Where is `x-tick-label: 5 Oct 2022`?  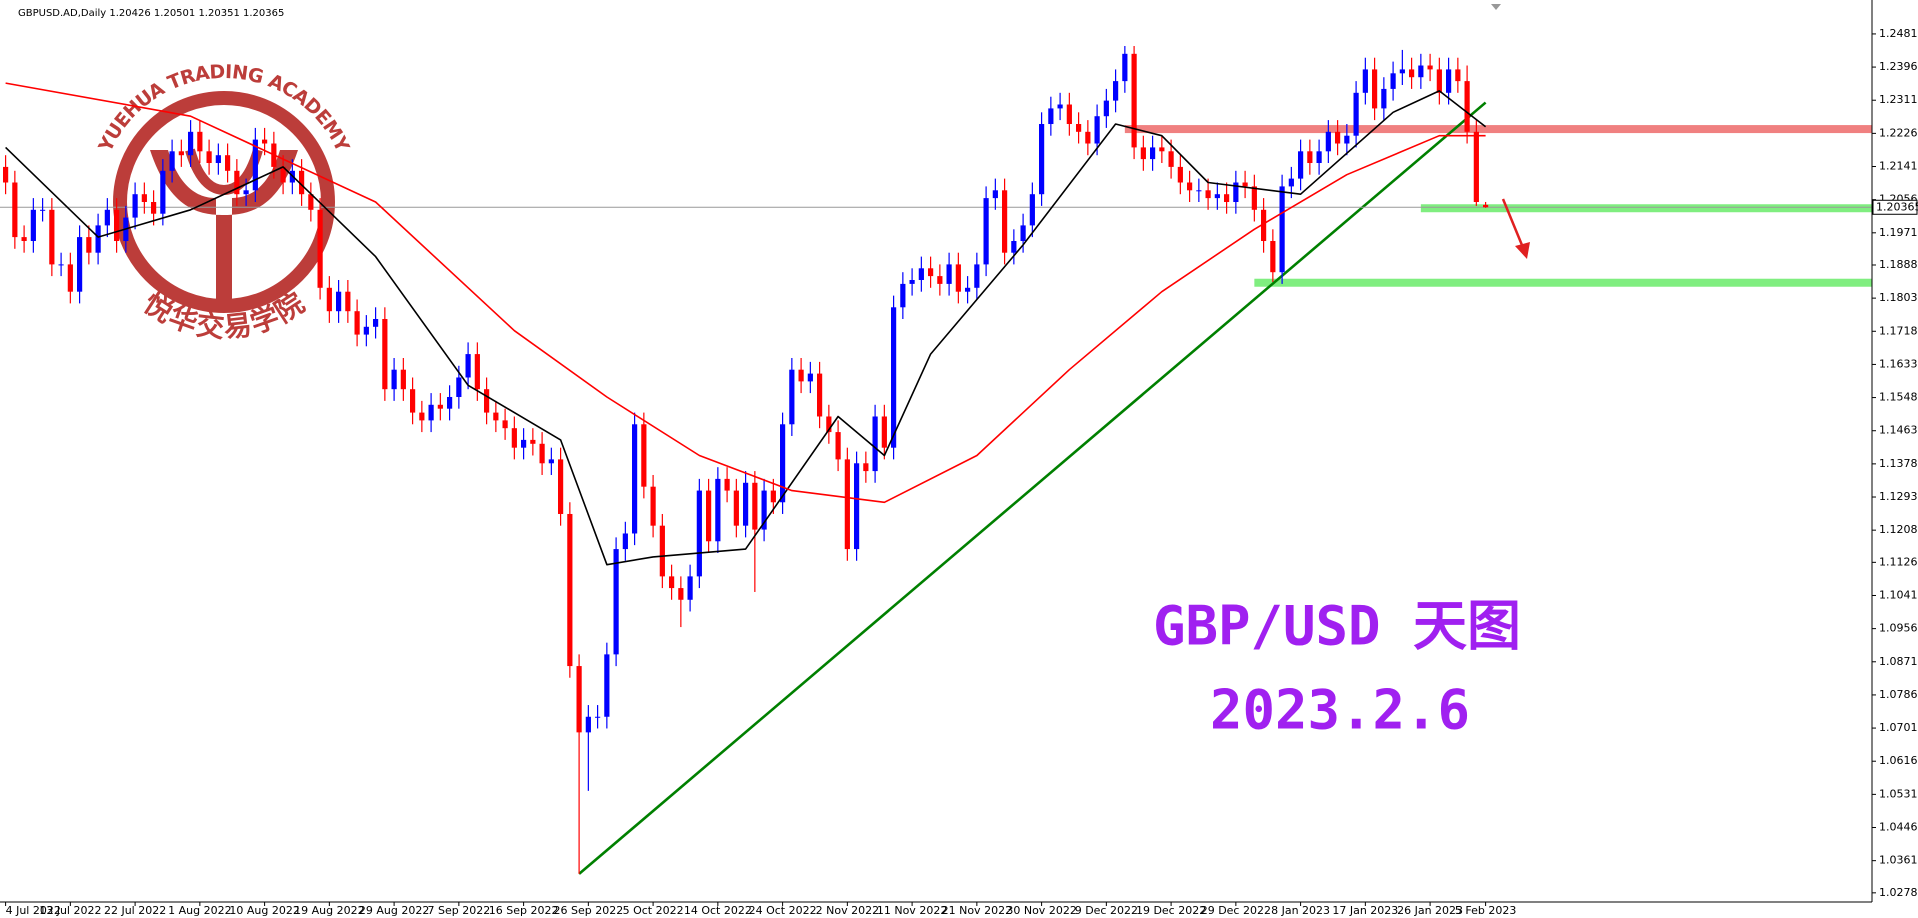 x-tick-label: 5 Oct 2022 is located at coordinates (653, 910).